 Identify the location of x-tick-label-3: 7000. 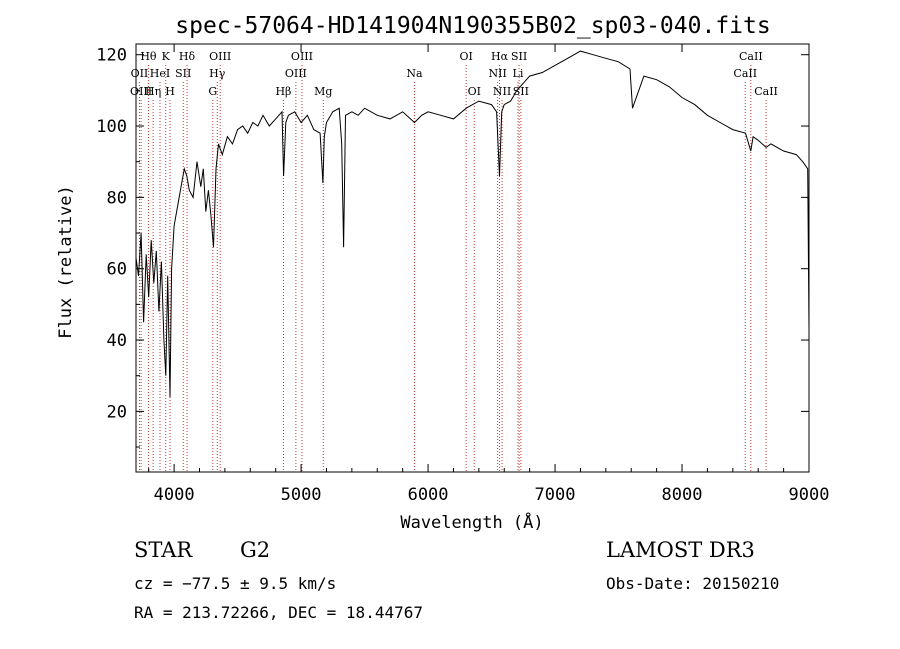
(555, 495).